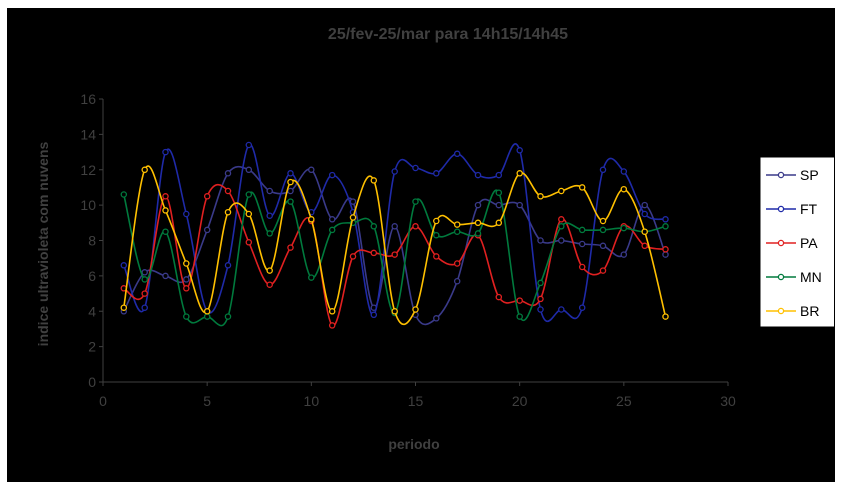  What do you see at coordinates (728, 401) in the screenshot?
I see `x-tick-label: 30` at bounding box center [728, 401].